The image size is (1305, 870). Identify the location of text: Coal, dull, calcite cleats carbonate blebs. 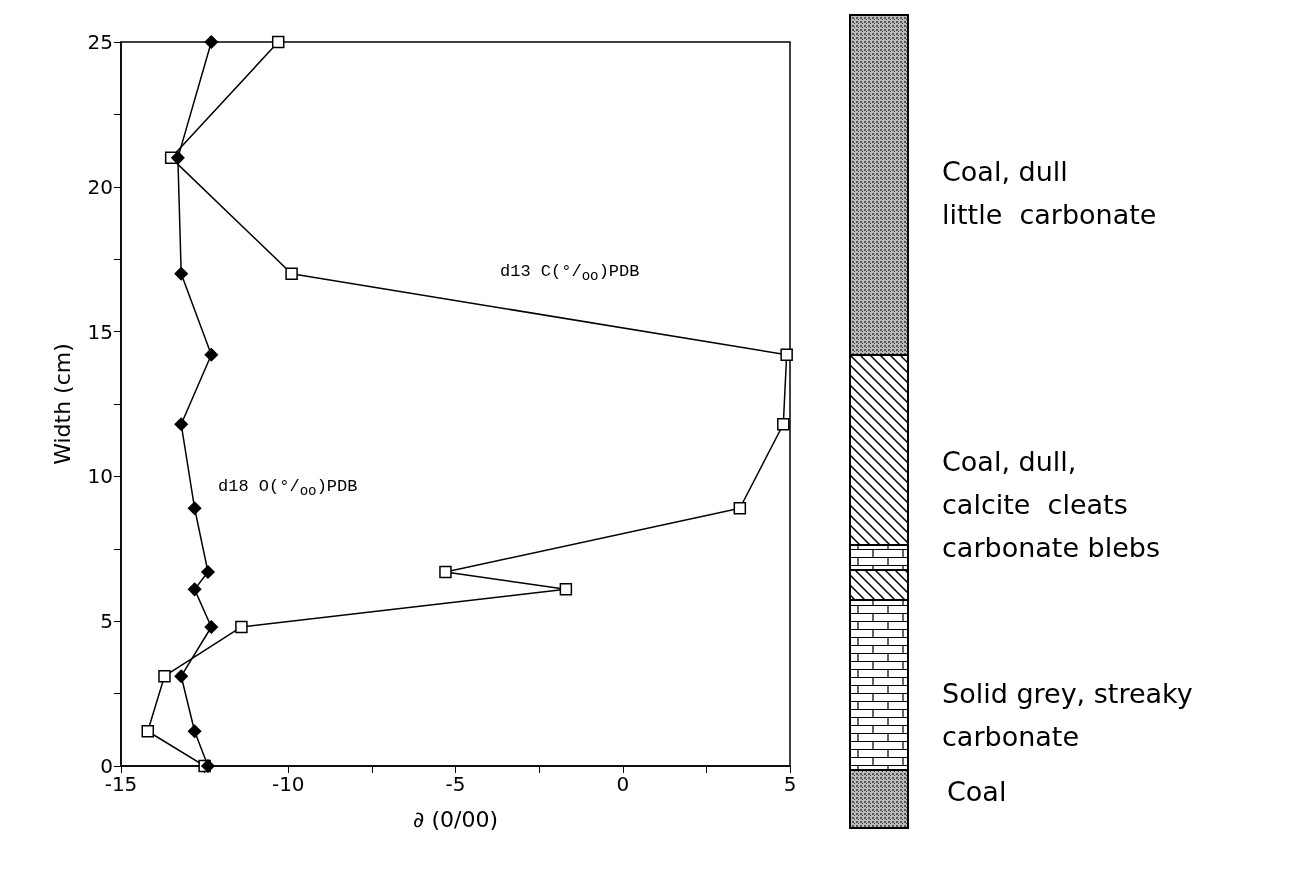
(1051, 505).